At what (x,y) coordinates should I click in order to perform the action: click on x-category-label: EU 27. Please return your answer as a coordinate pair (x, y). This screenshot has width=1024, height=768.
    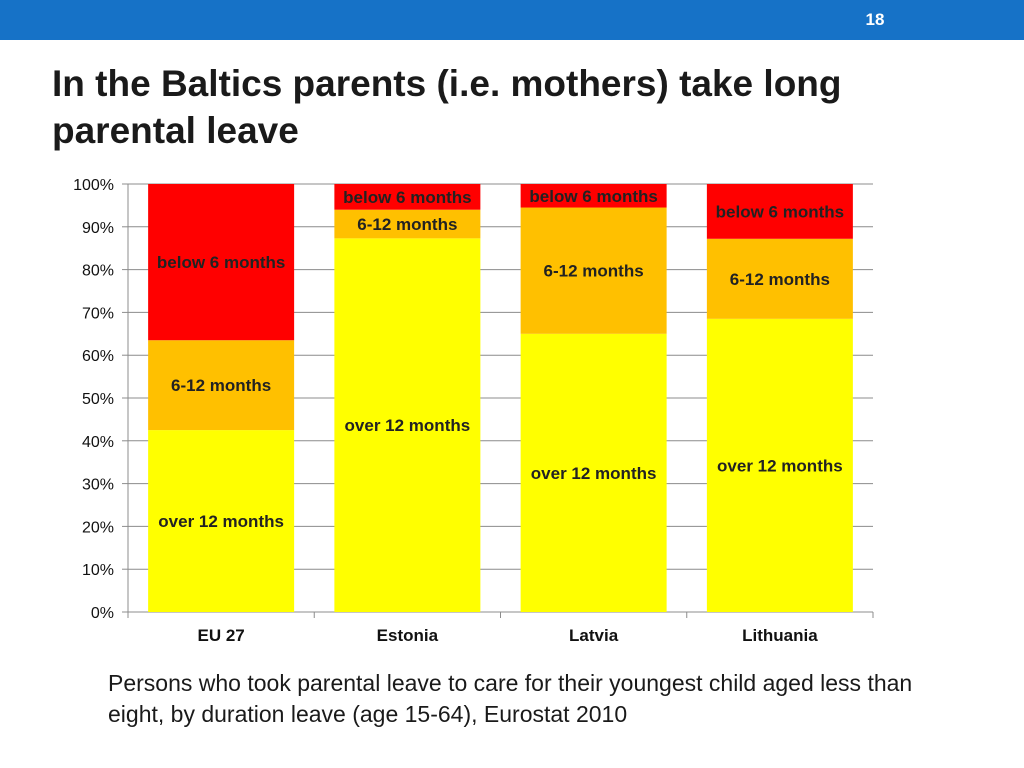
    Looking at the image, I should click on (221, 635).